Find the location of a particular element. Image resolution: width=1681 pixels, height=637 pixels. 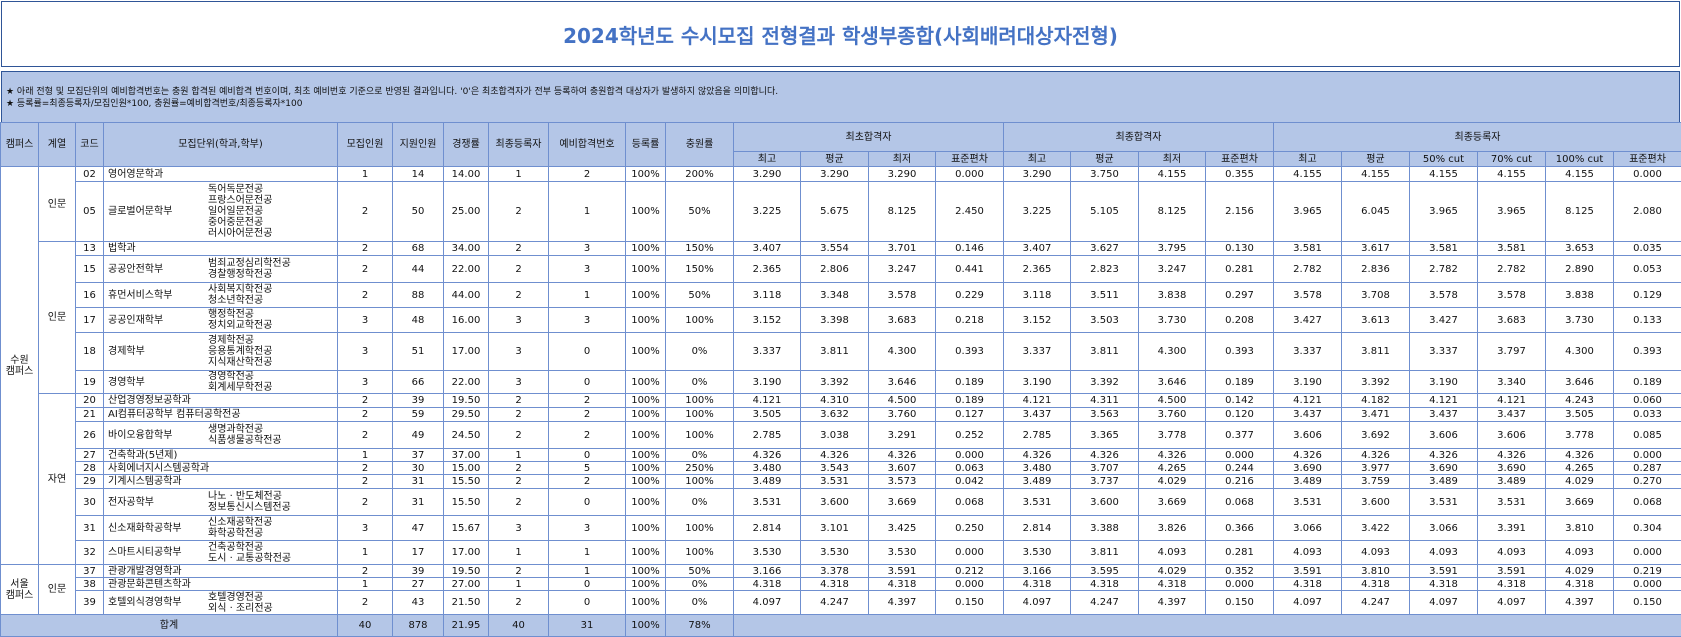

value-cell: 3.511 is located at coordinates (1105, 295).